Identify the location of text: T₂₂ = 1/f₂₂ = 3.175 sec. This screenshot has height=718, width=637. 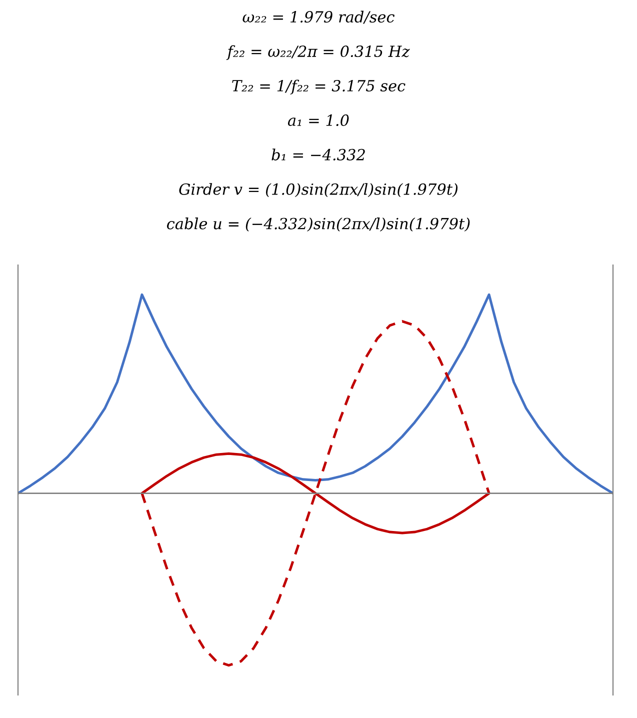
(319, 87).